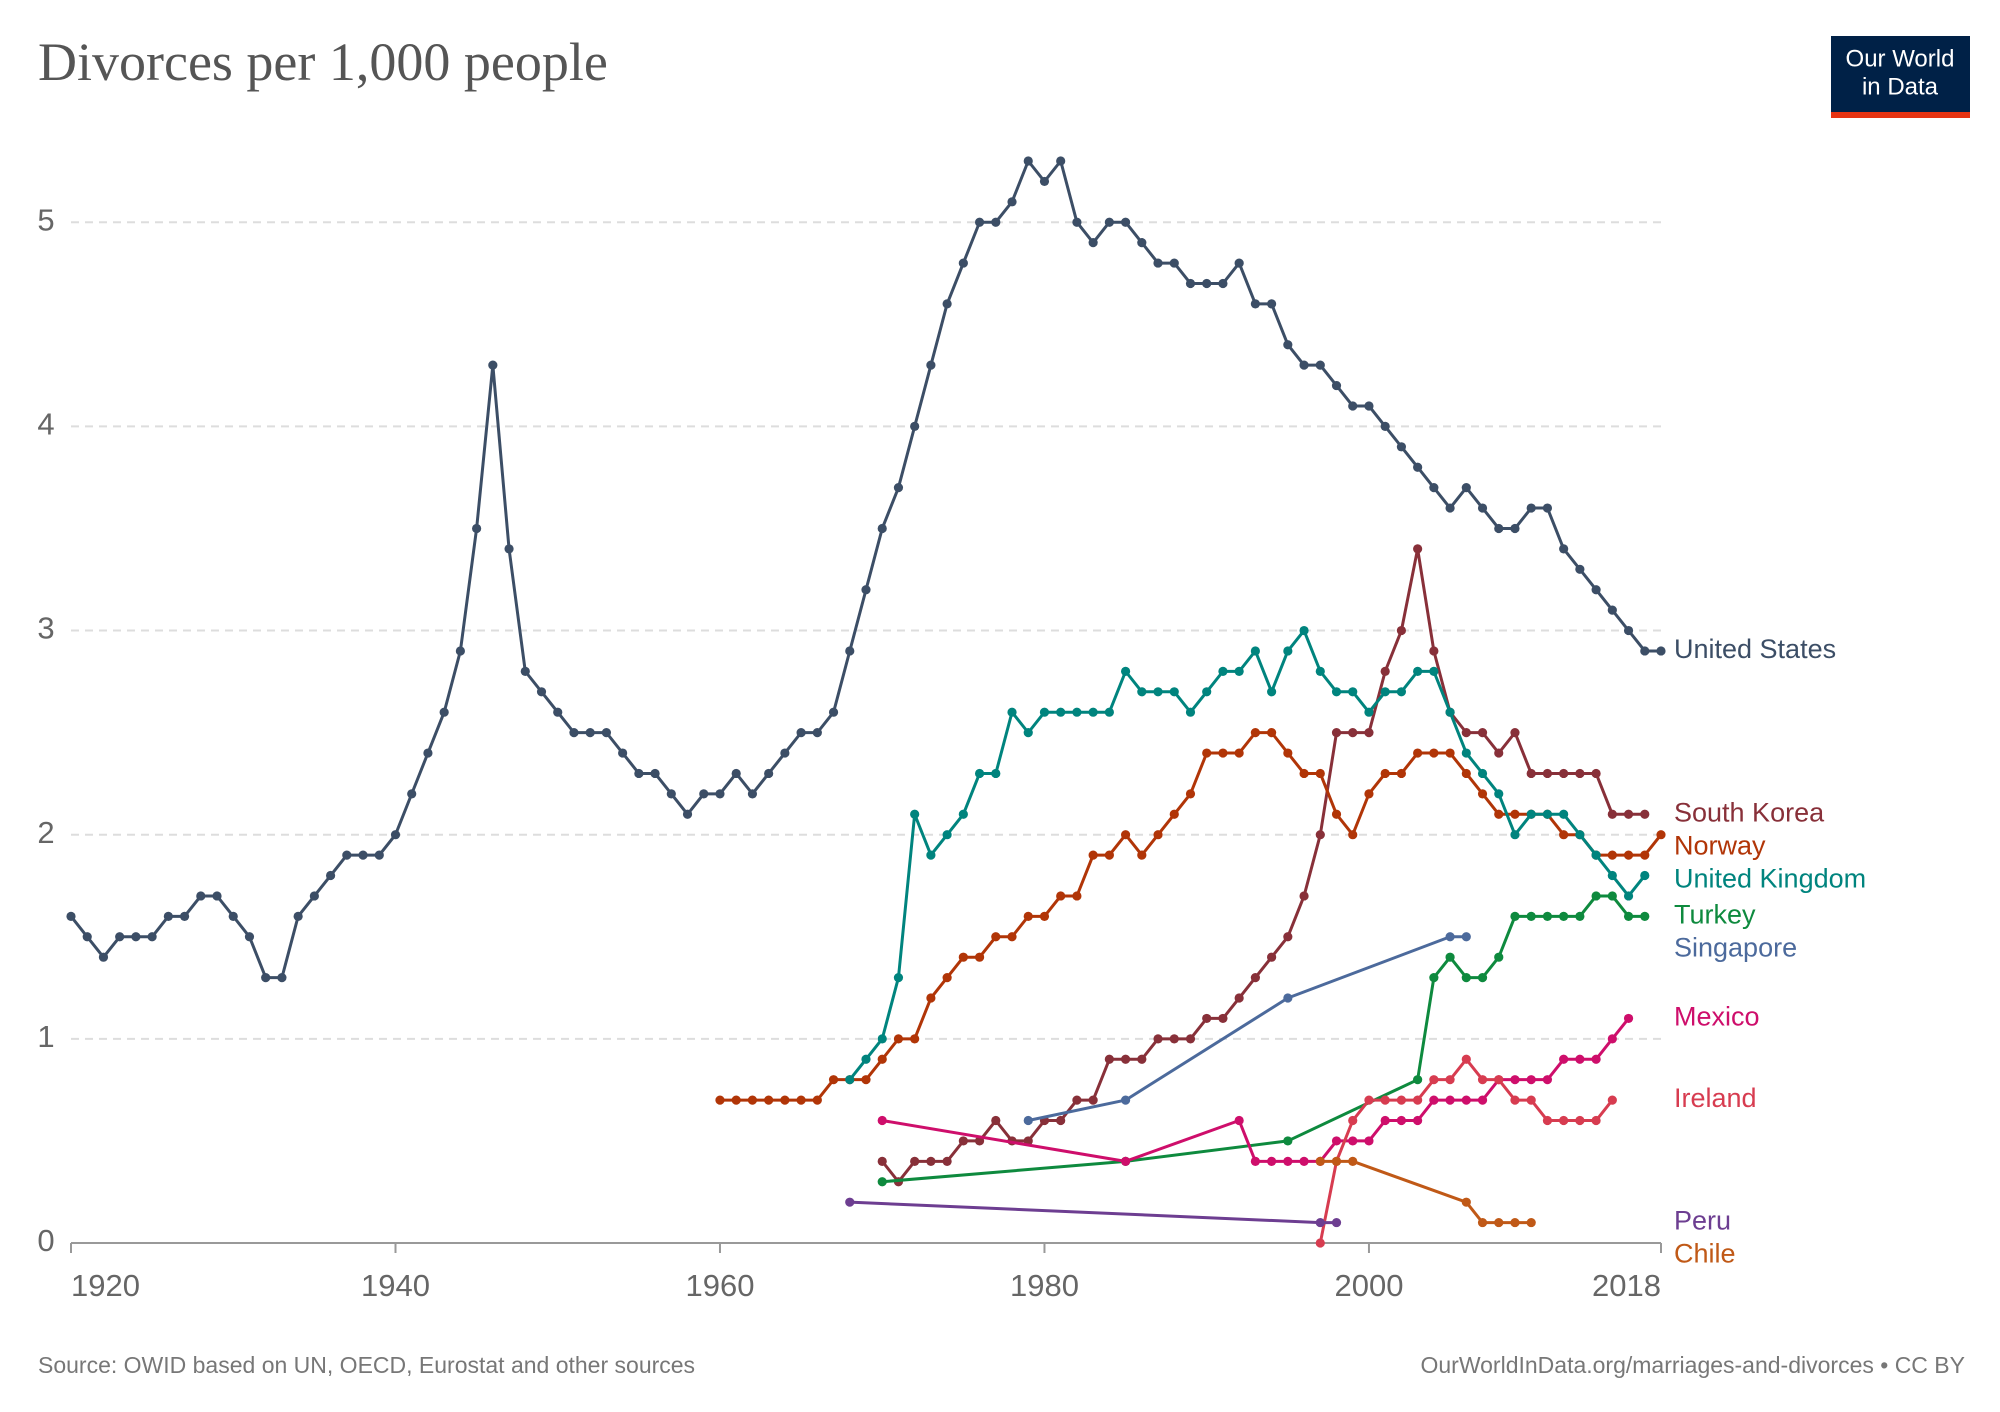  I want to click on series-label: United States, so click(1755, 649).